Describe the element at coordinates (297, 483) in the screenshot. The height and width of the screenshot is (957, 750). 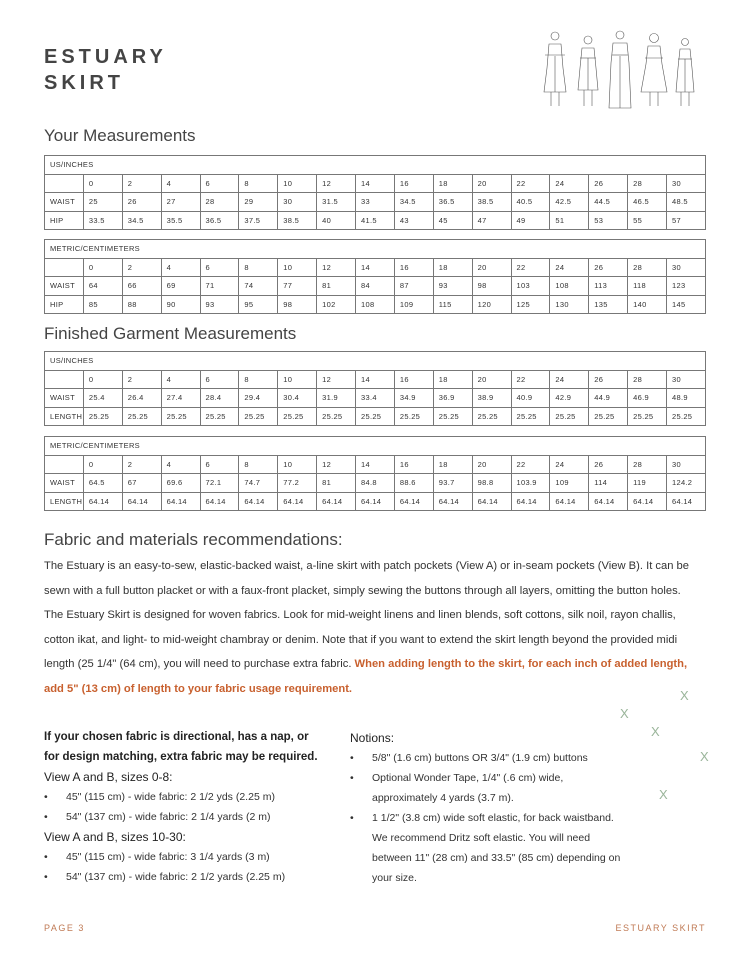
I see `value-cell: 77.2` at that location.